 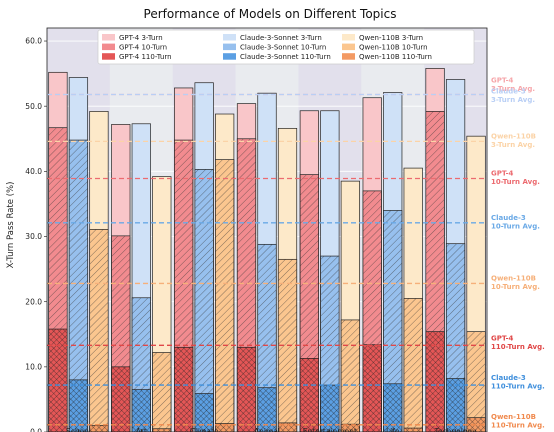 What do you see at coordinates (508, 91) in the screenshot?
I see `avg-label-claude-3: Claude-3` at bounding box center [508, 91].